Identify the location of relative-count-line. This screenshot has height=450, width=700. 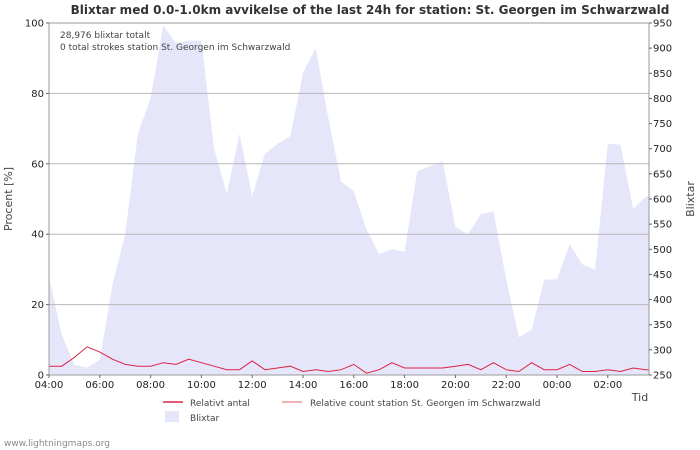
(349, 360).